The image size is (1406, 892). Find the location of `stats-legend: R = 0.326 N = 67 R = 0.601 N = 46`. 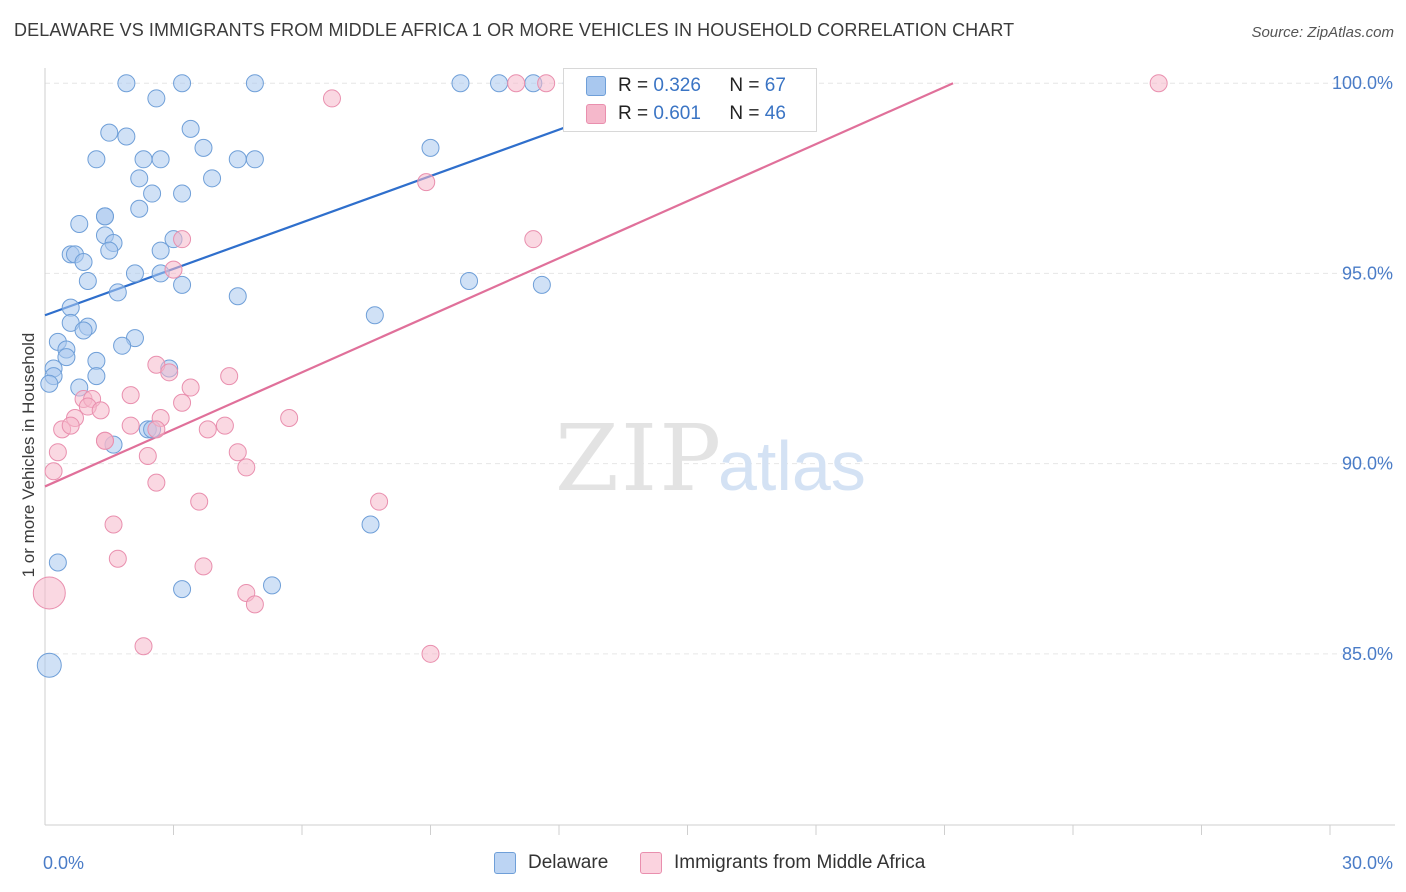

stats-legend: R = 0.326 N = 67 R = 0.601 N = 46 is located at coordinates (690, 100).